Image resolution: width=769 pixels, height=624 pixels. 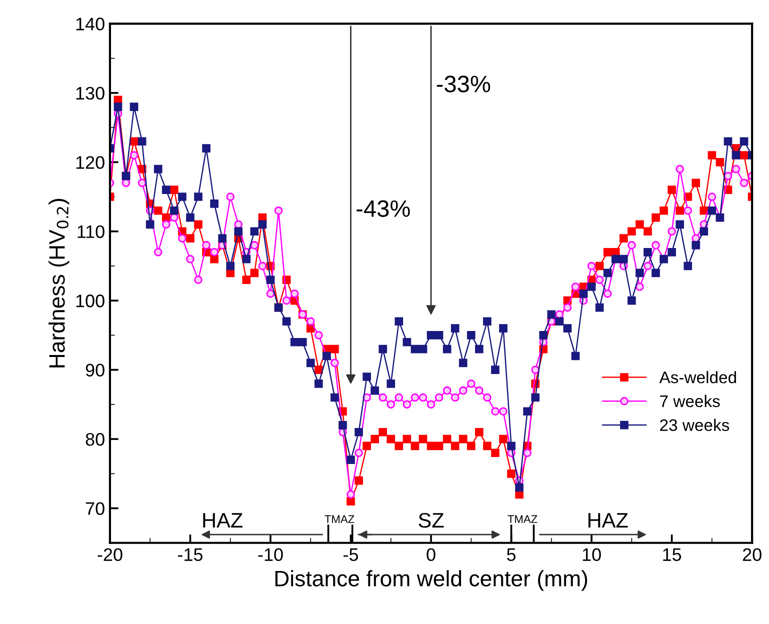 I want to click on x-tick-label: 10, so click(x=591, y=555).